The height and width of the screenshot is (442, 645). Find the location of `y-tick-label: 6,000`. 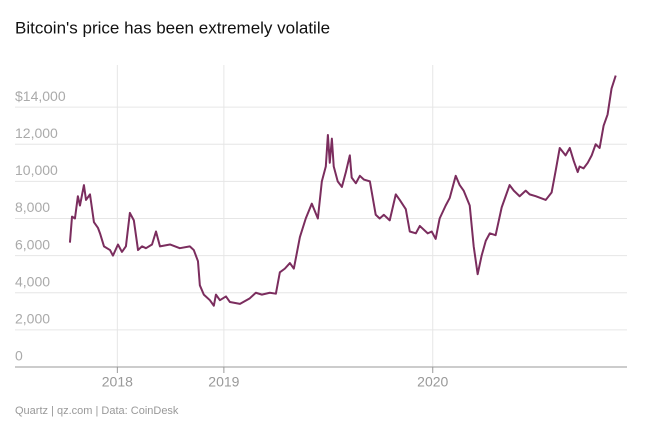

y-tick-label: 6,000 is located at coordinates (32, 244).